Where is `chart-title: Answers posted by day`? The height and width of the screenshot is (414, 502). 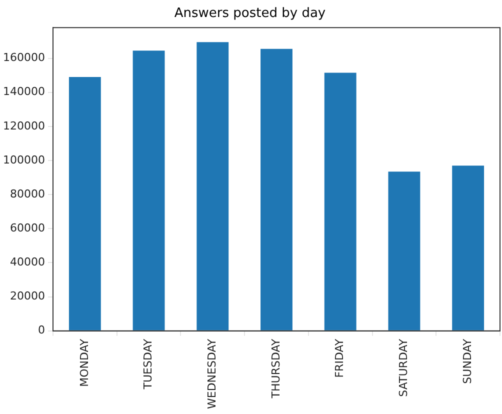 chart-title: Answers posted by day is located at coordinates (250, 14).